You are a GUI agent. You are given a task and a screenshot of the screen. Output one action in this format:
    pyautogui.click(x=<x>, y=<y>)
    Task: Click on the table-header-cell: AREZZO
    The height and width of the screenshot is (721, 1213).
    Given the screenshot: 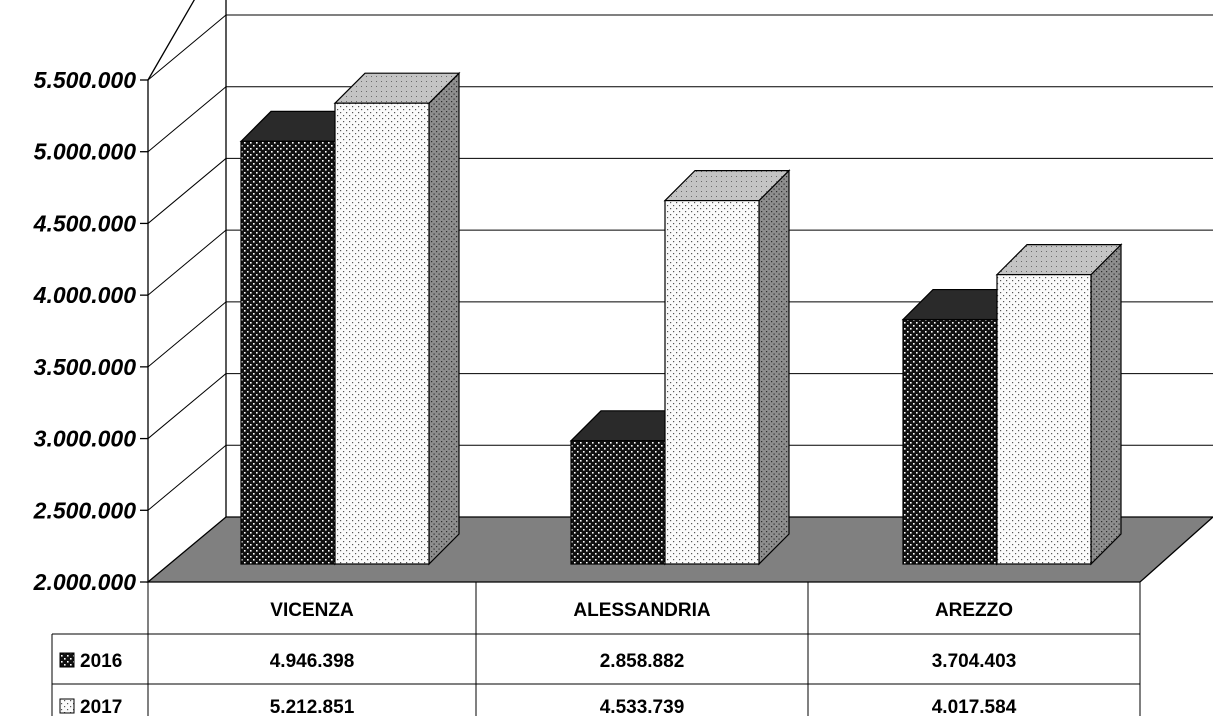 What is the action you would take?
    pyautogui.click(x=974, y=610)
    